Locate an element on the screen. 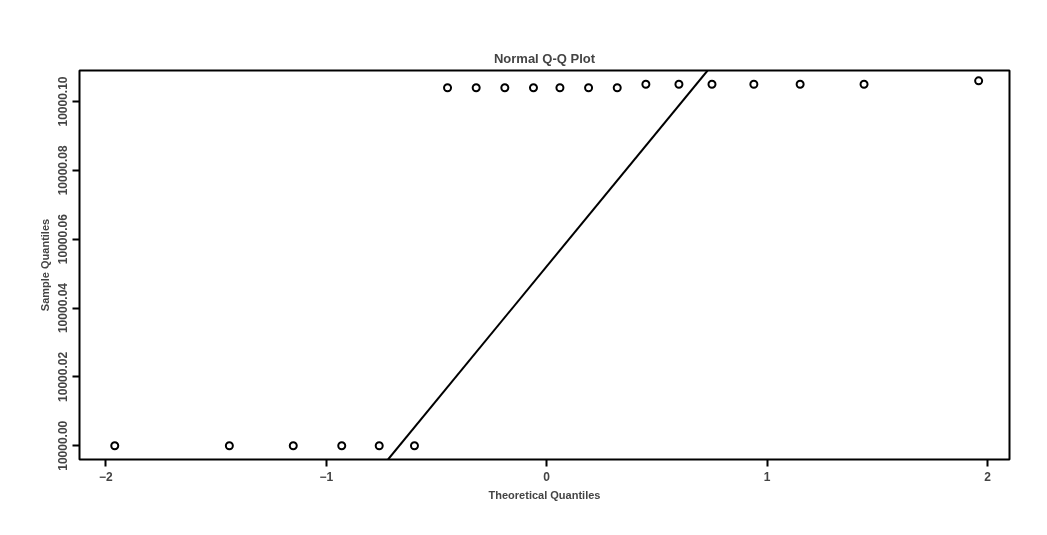 This screenshot has height=535, width=1047. y-tick-label: 10000.08 is located at coordinates (63, 170).